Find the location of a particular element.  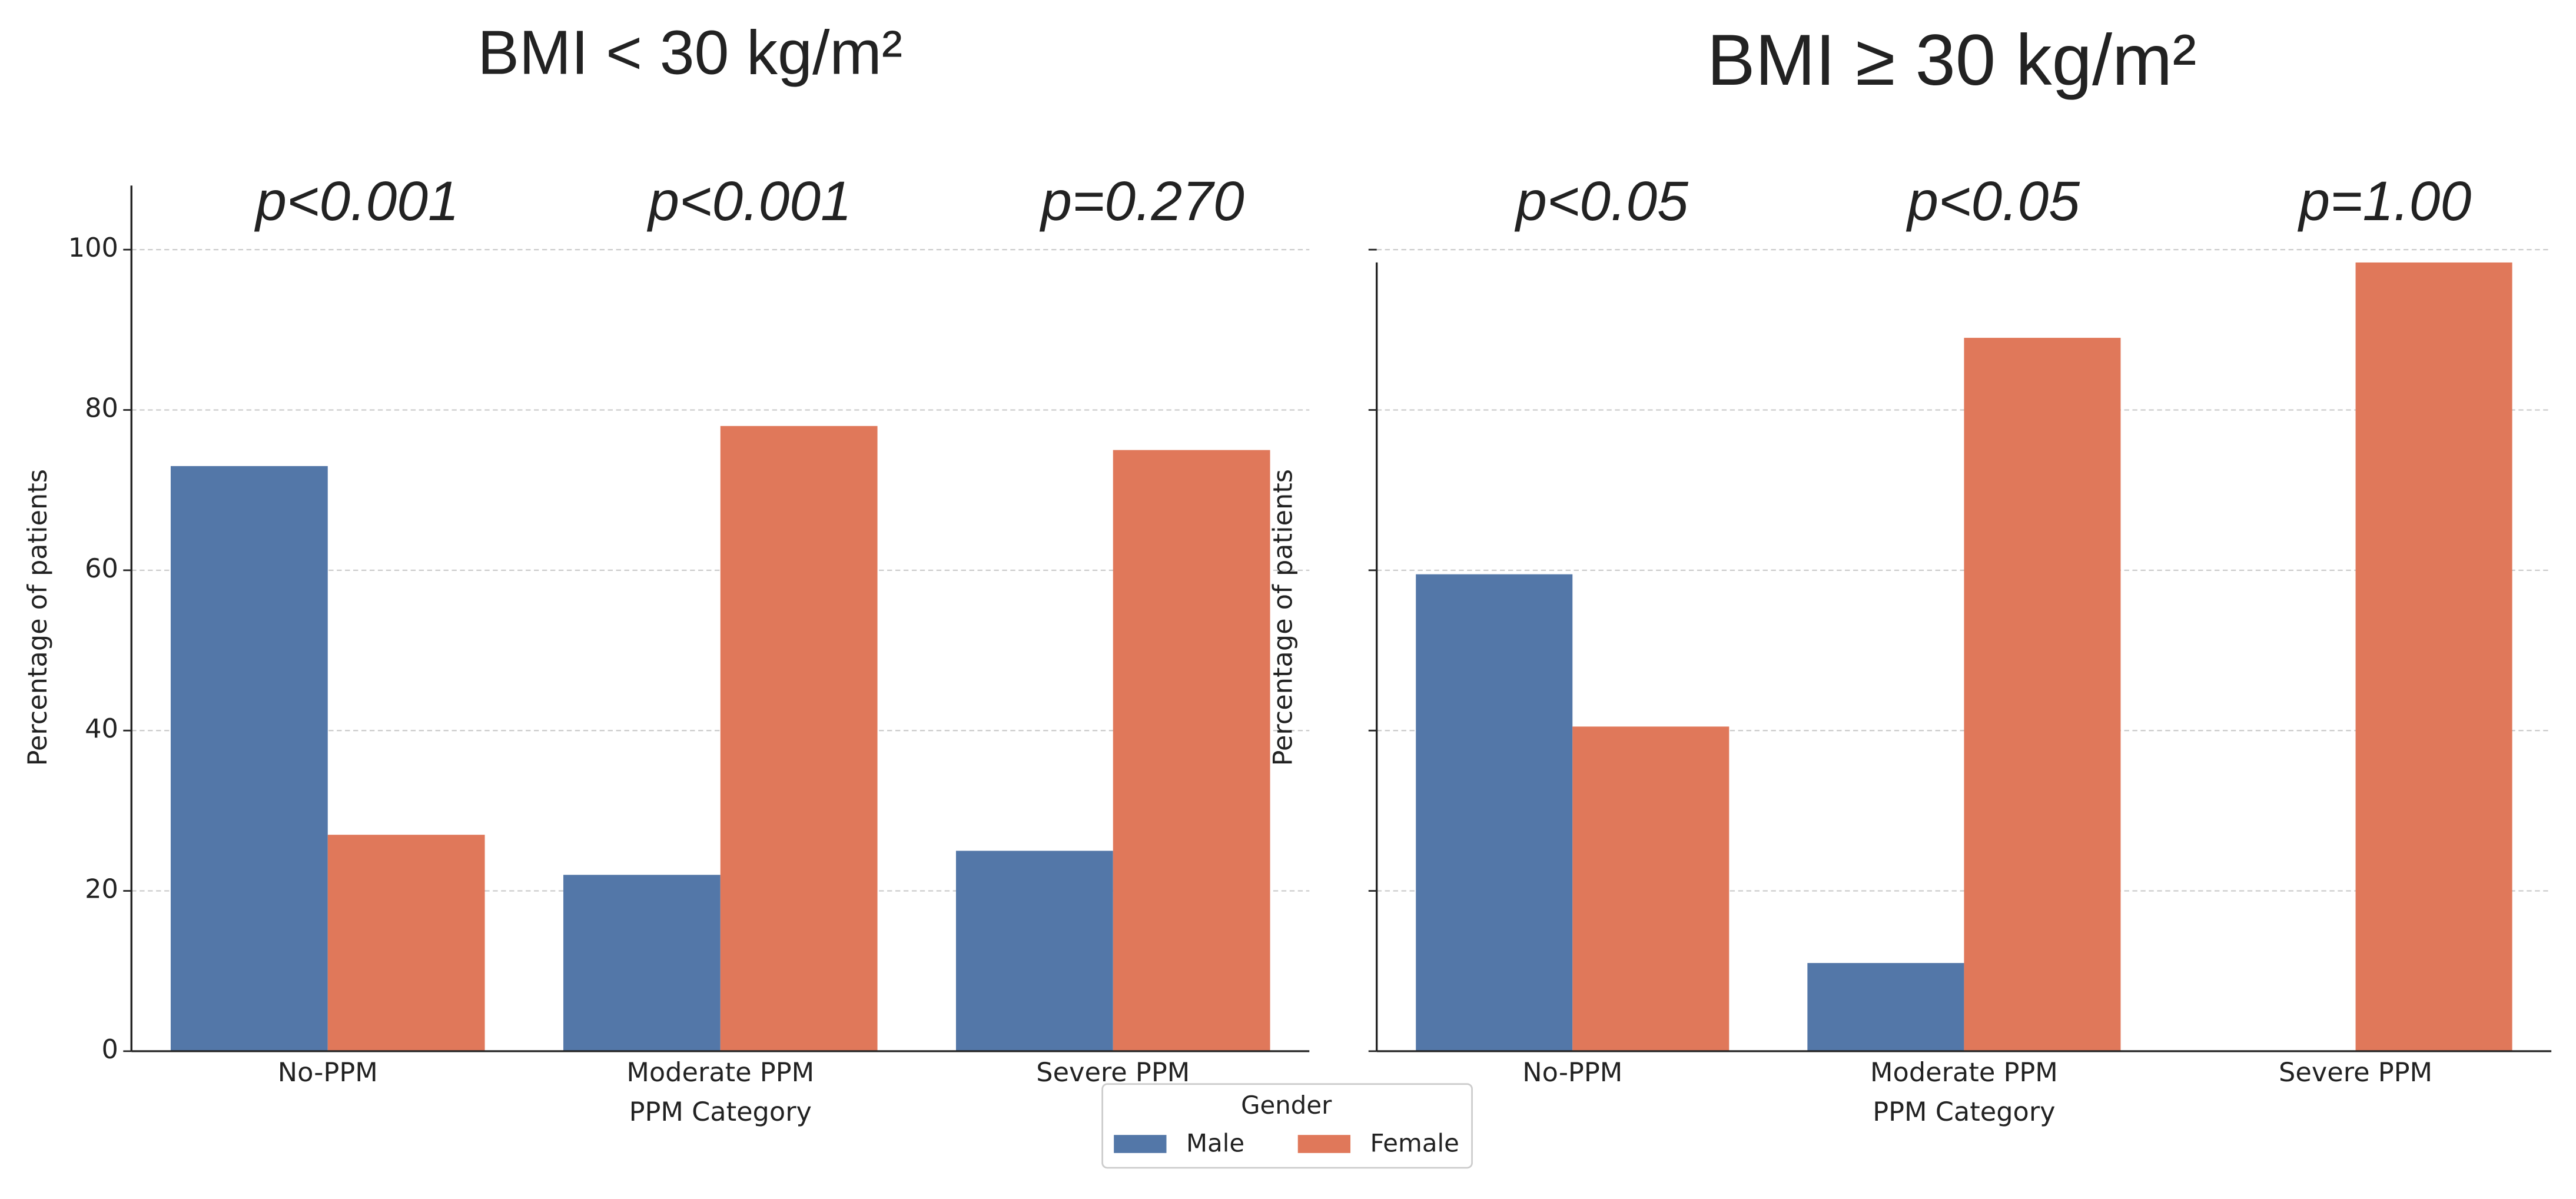

y-tick-label: 0 is located at coordinates (110, 1049).